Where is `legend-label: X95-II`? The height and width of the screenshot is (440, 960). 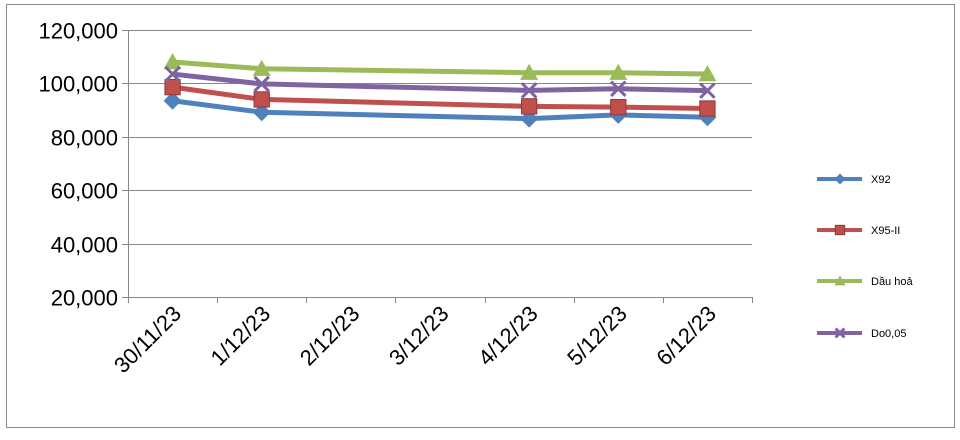
legend-label: X95-II is located at coordinates (885, 231).